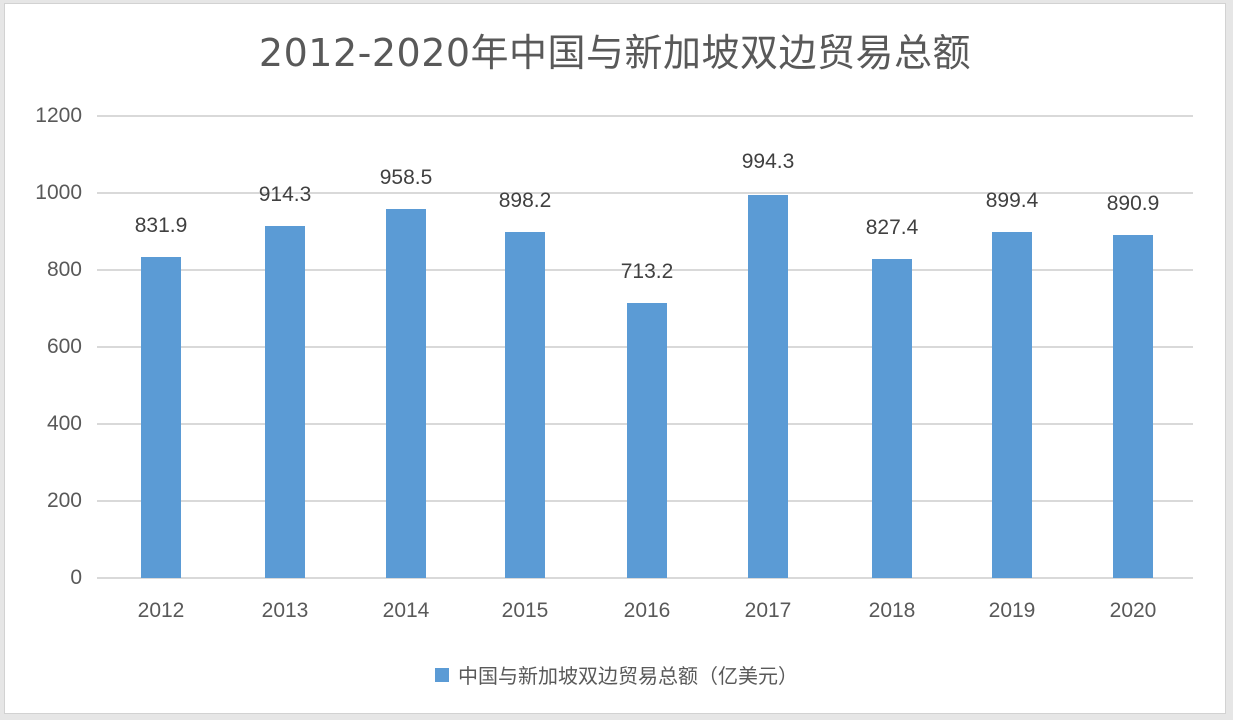 This screenshot has height=720, width=1233. Describe the element at coordinates (892, 610) in the screenshot. I see `x-tick-2018: 2018` at that location.